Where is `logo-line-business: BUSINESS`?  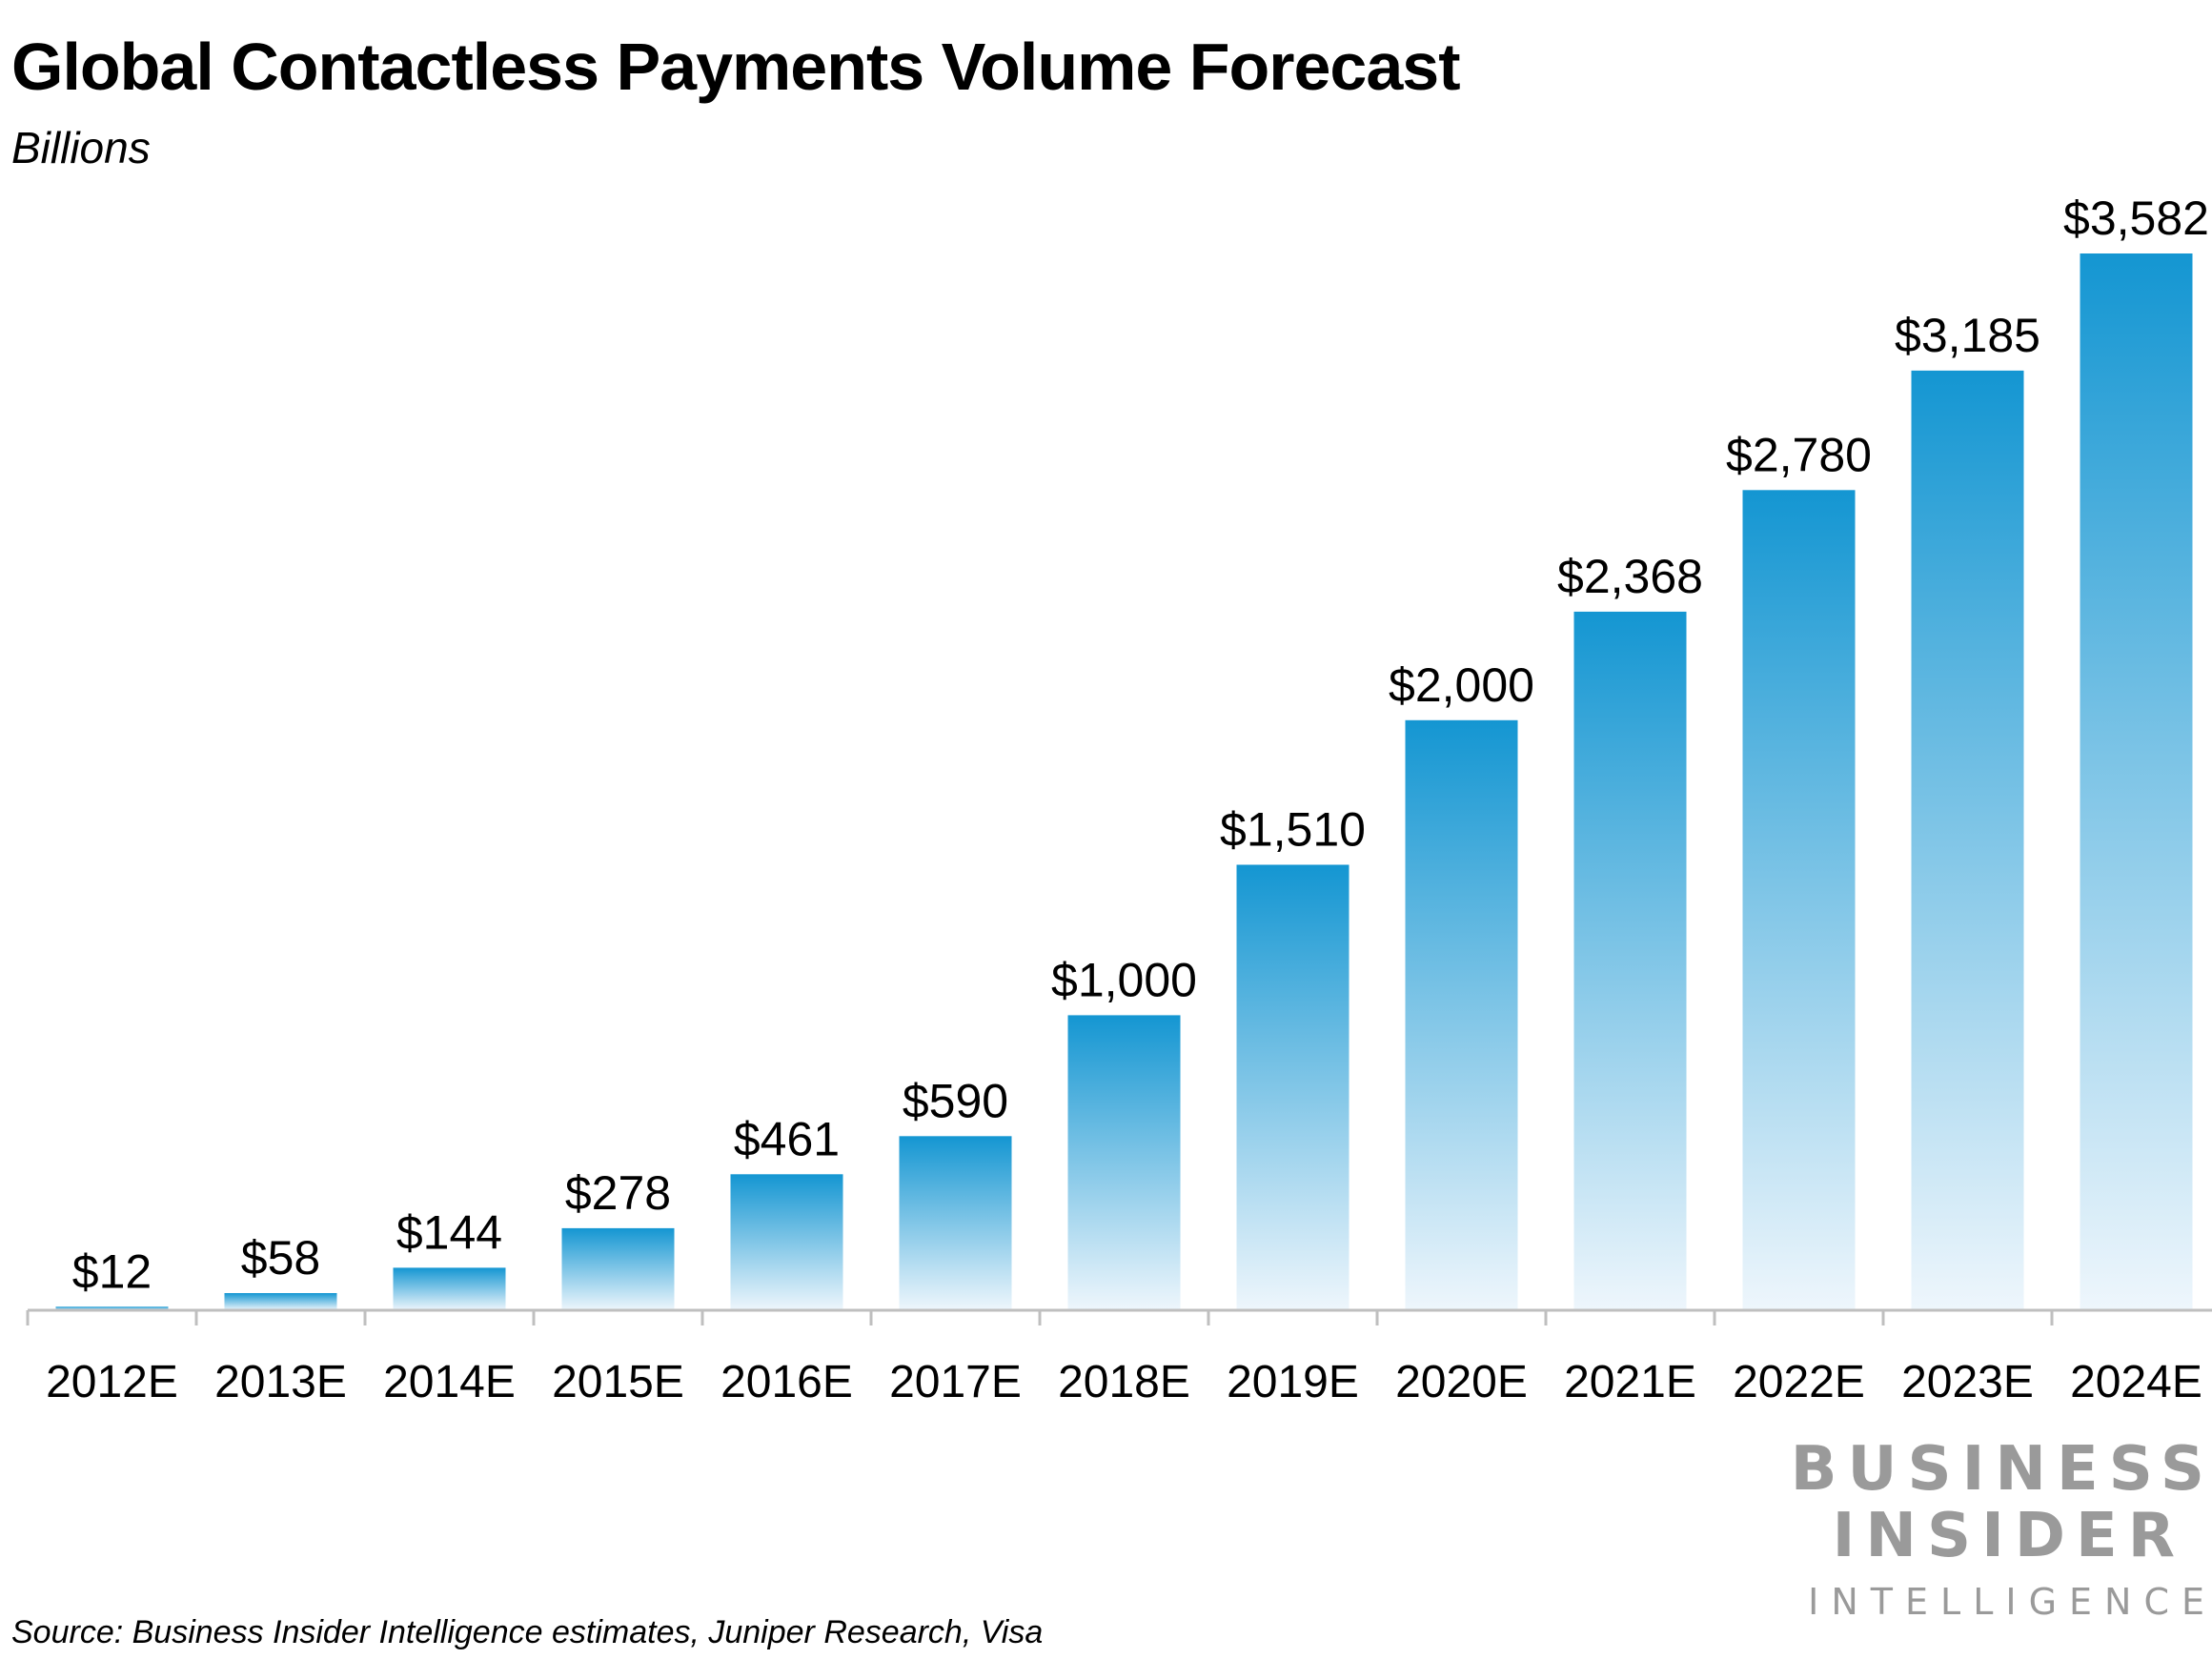
logo-line-business: BUSINESS is located at coordinates (2001, 1469).